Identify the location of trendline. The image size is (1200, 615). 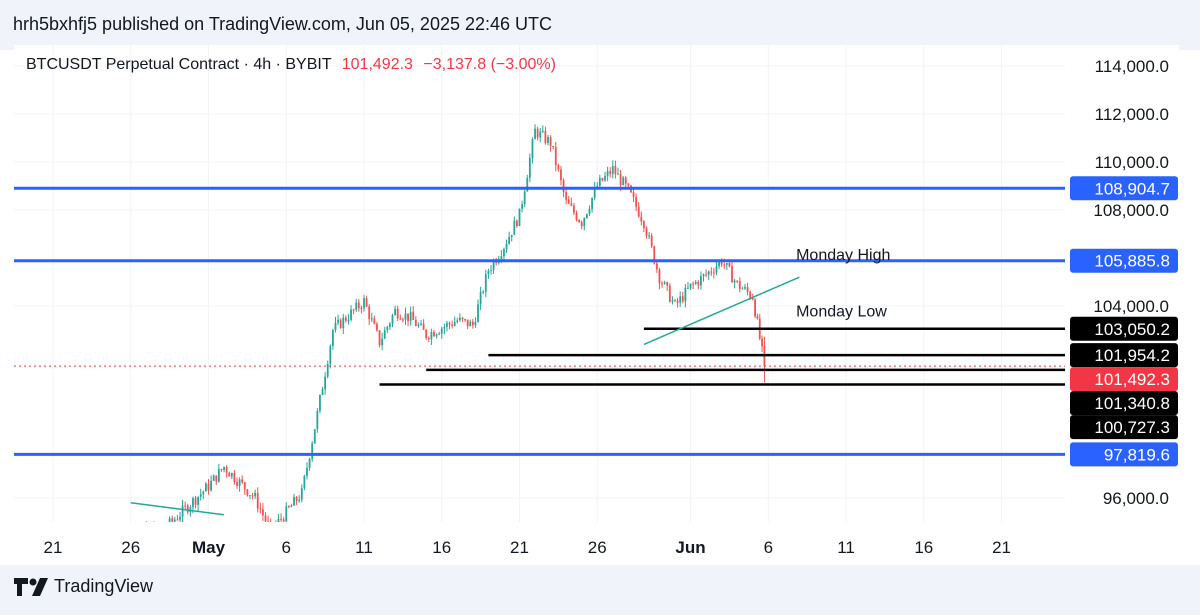
(177, 509).